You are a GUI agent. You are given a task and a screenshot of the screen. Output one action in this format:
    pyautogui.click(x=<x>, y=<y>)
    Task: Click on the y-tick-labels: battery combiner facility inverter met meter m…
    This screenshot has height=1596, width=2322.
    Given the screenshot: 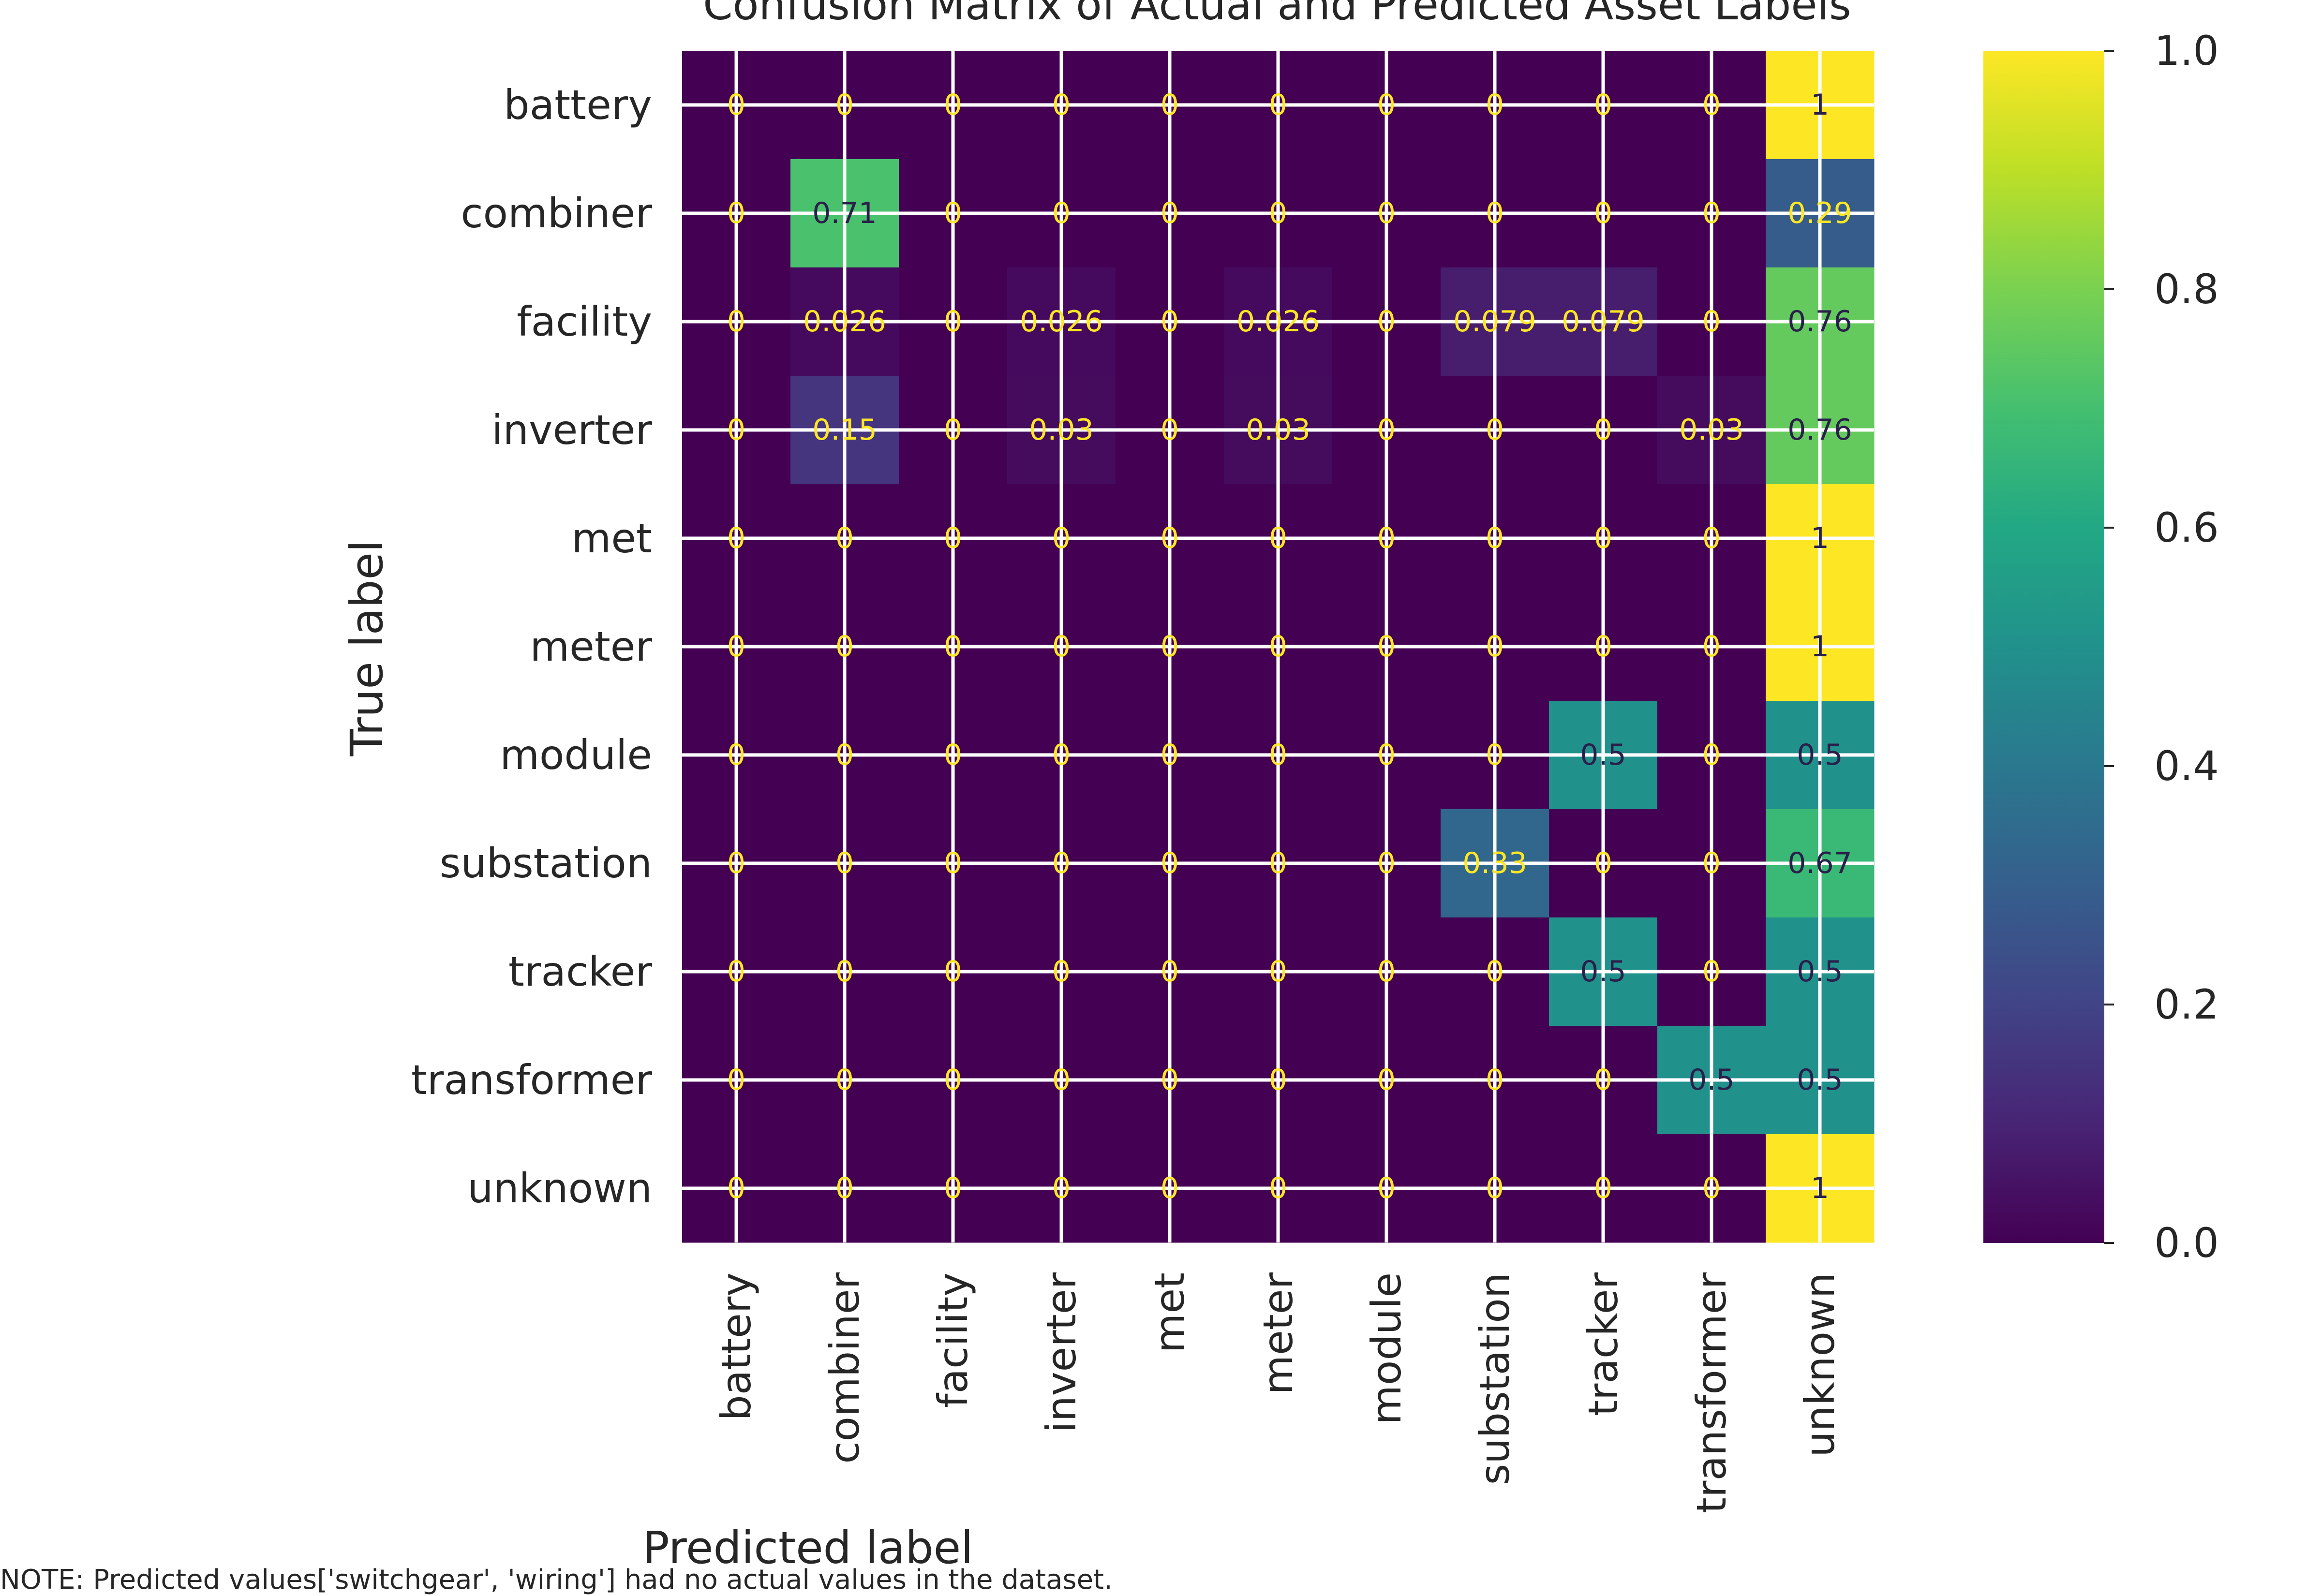 What is the action you would take?
    pyautogui.click(x=531, y=646)
    